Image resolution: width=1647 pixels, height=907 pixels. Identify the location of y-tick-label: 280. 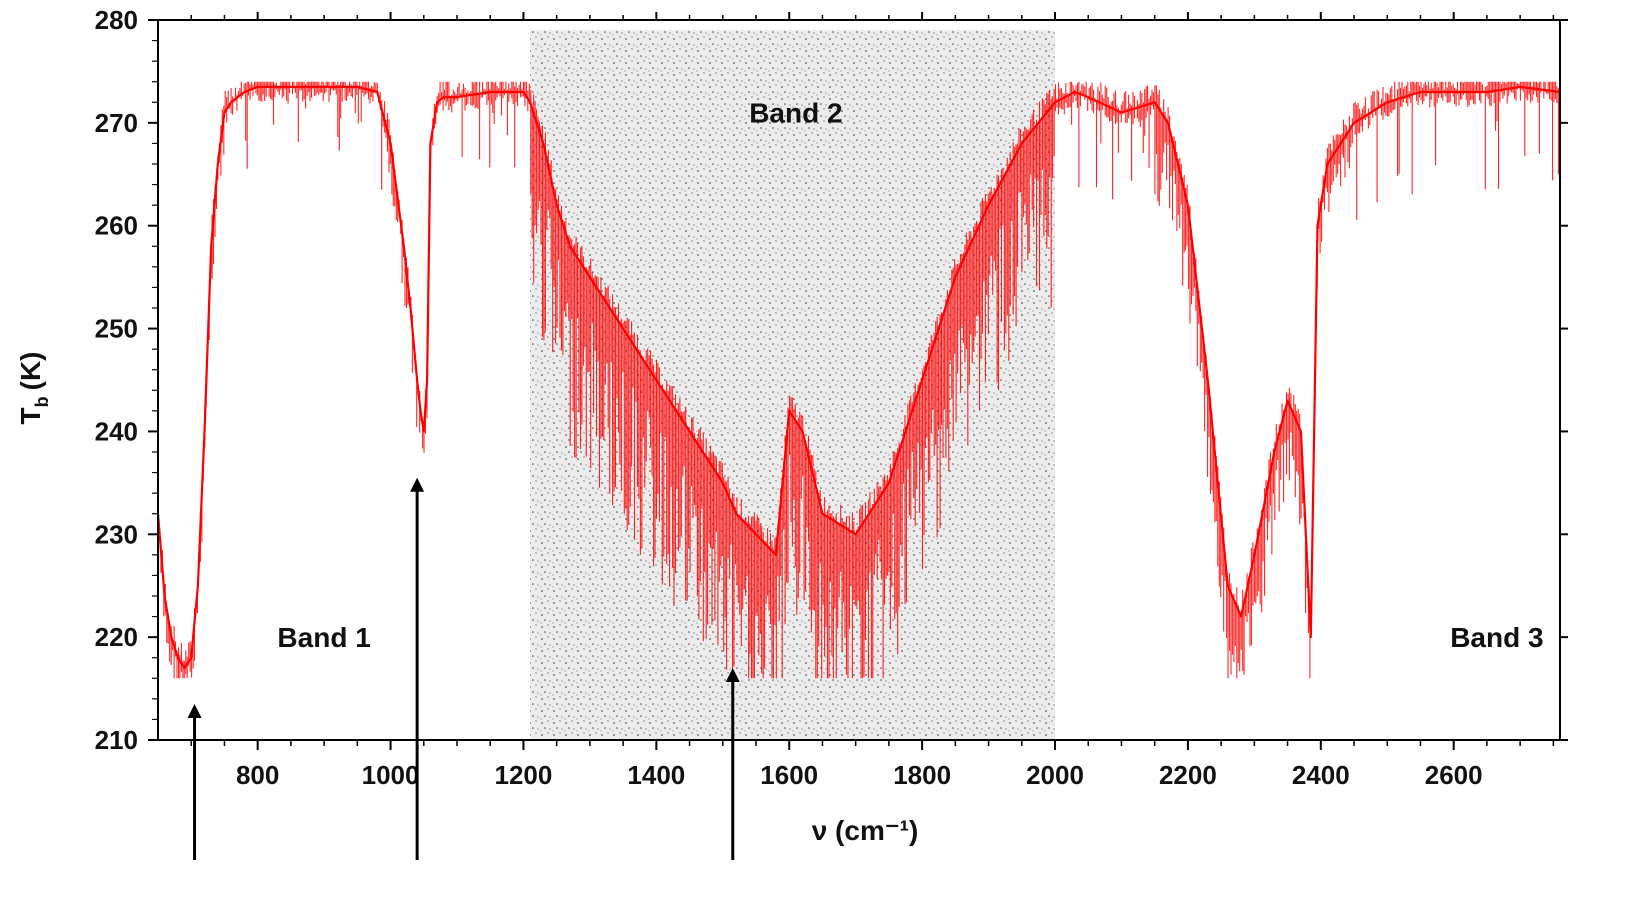
(116, 20).